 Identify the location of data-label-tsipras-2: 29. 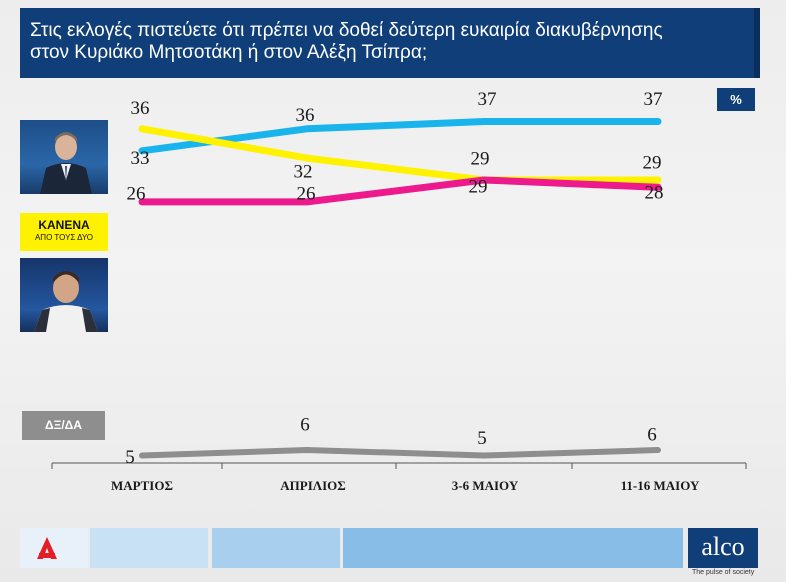
(478, 186).